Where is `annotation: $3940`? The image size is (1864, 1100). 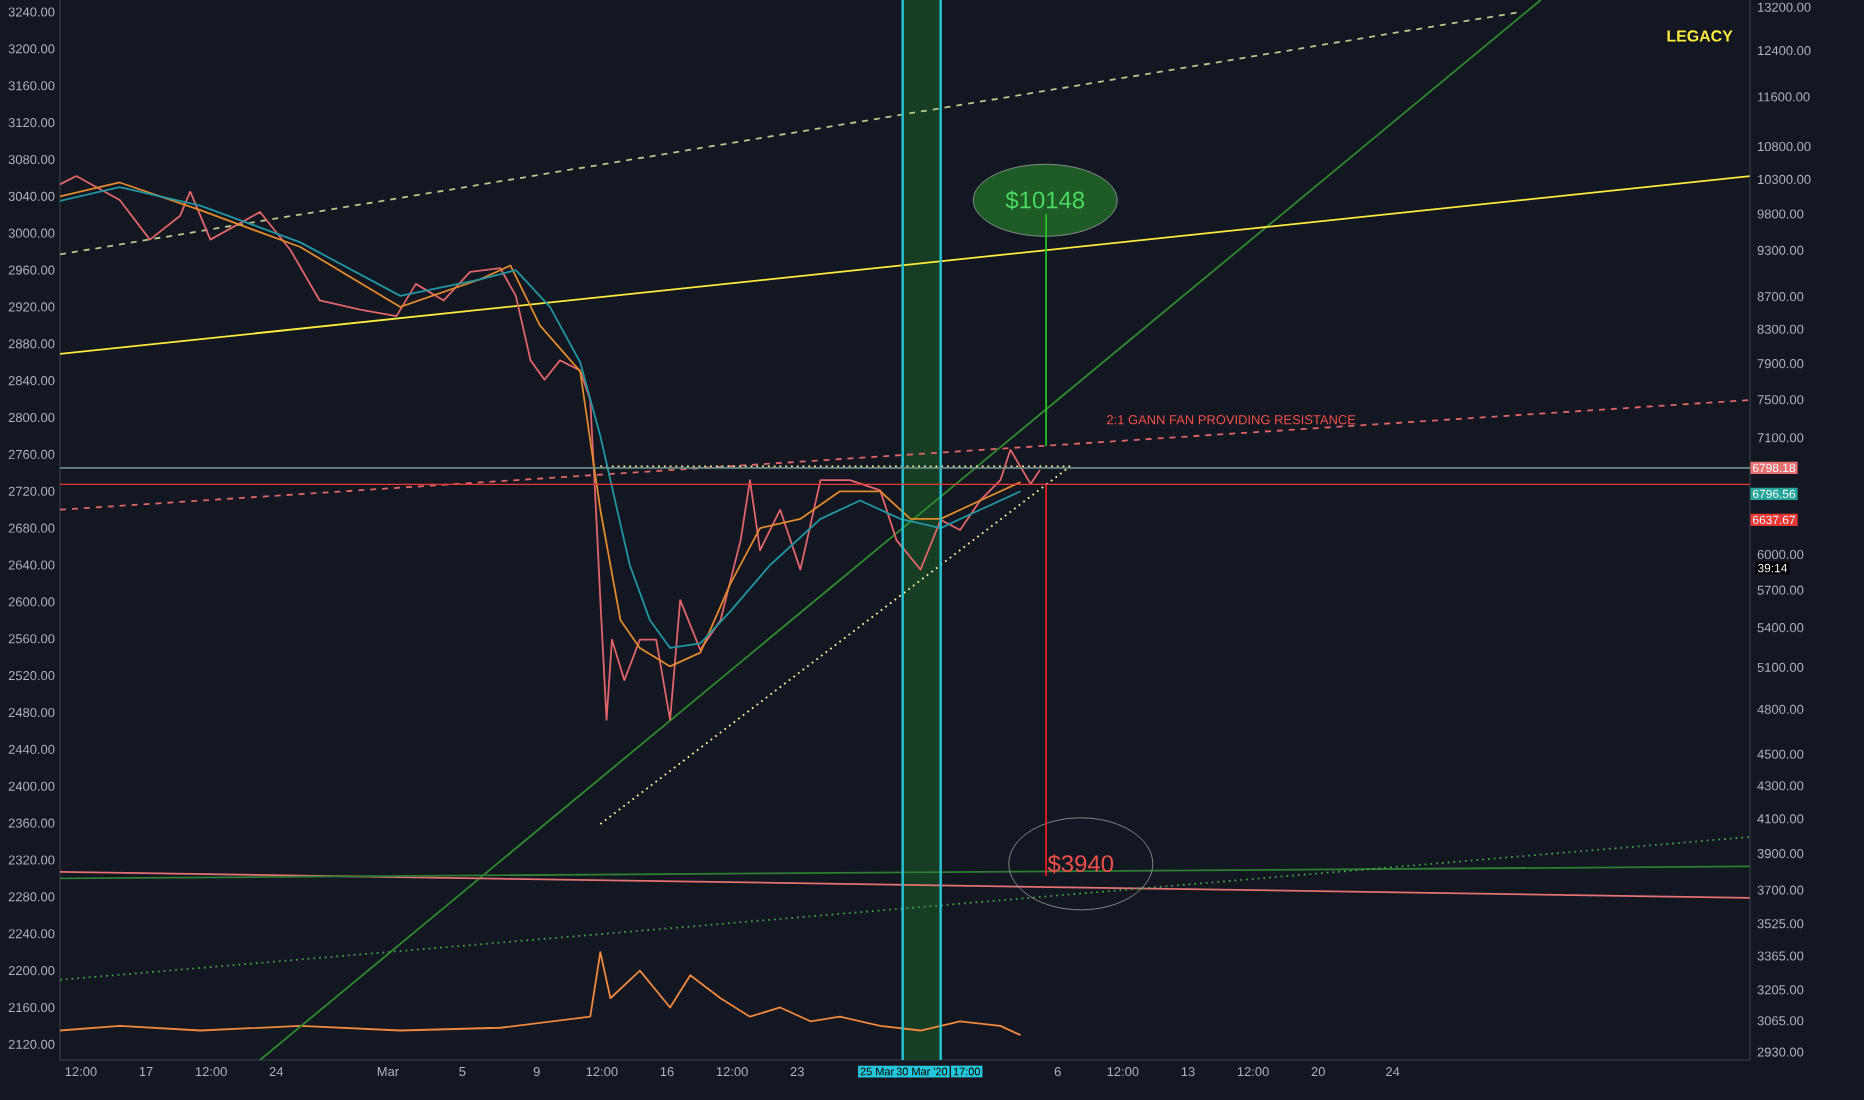 annotation: $3940 is located at coordinates (1080, 864).